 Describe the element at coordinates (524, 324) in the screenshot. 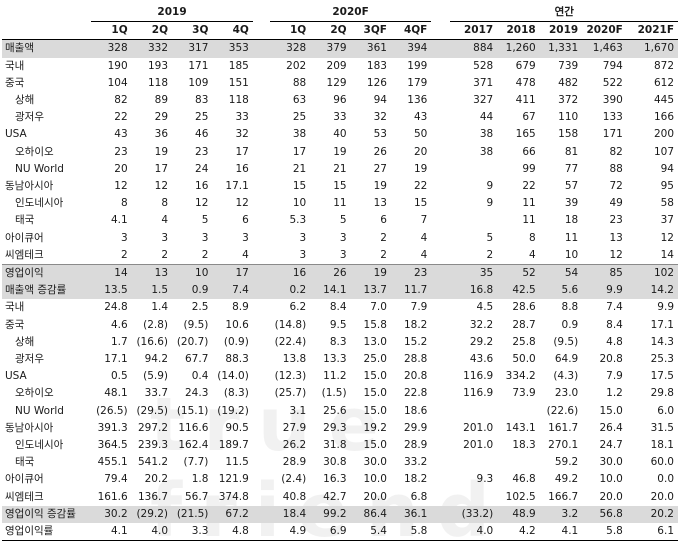

I see `table-cell: 28.7` at that location.